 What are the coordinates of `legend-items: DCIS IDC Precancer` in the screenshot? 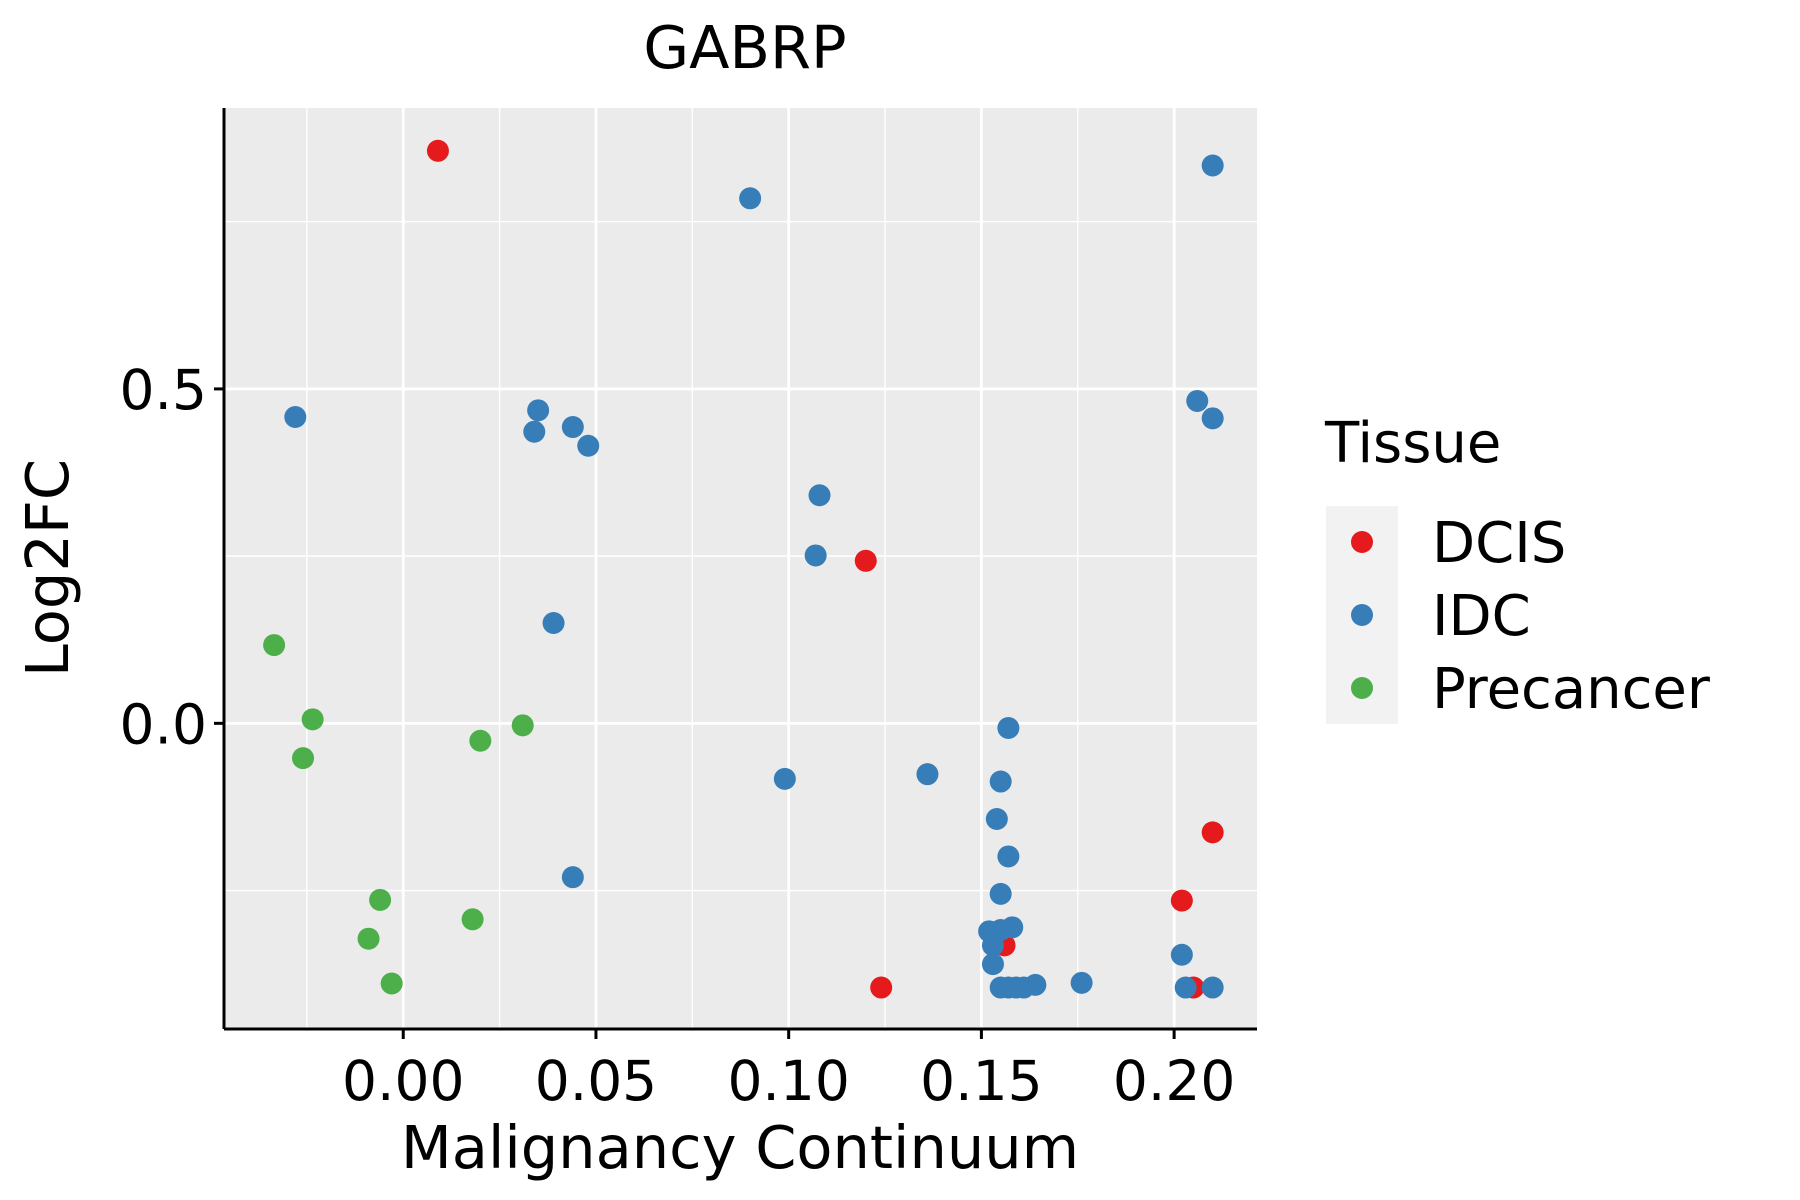 It's located at (1531, 616).